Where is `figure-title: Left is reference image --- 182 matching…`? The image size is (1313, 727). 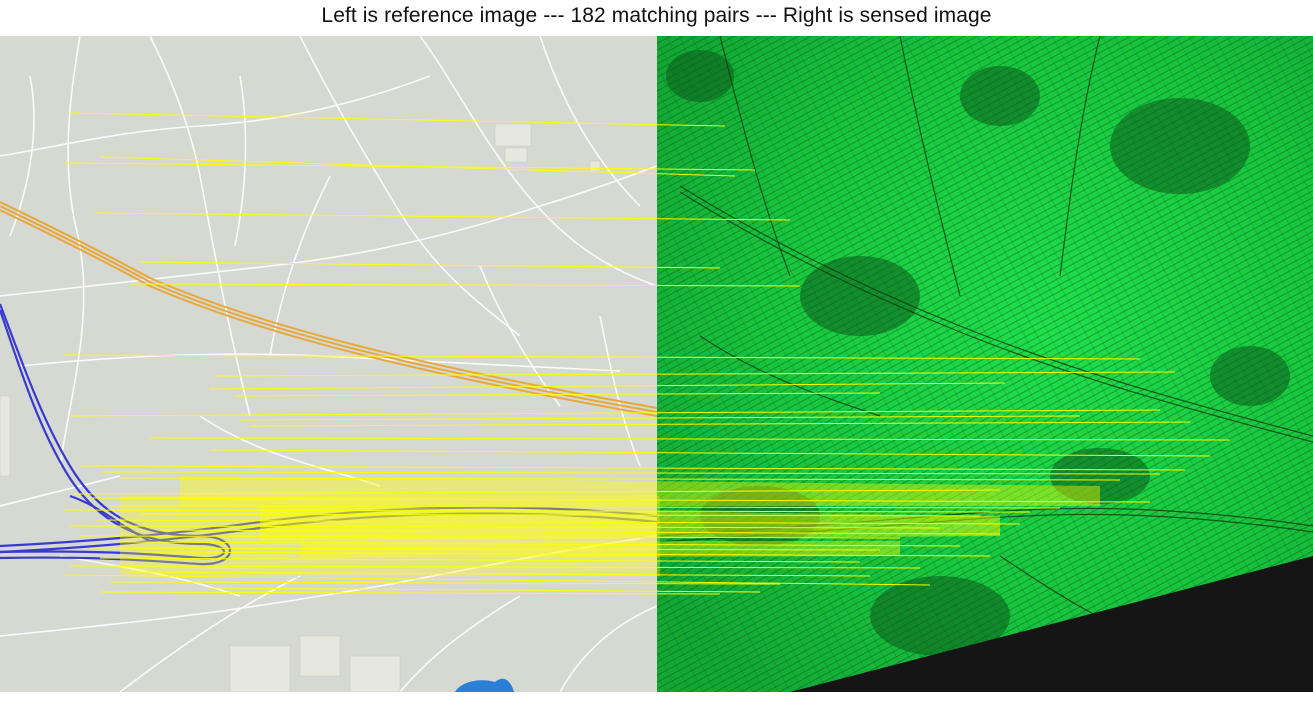 figure-title: Left is reference image --- 182 matching… is located at coordinates (656, 15).